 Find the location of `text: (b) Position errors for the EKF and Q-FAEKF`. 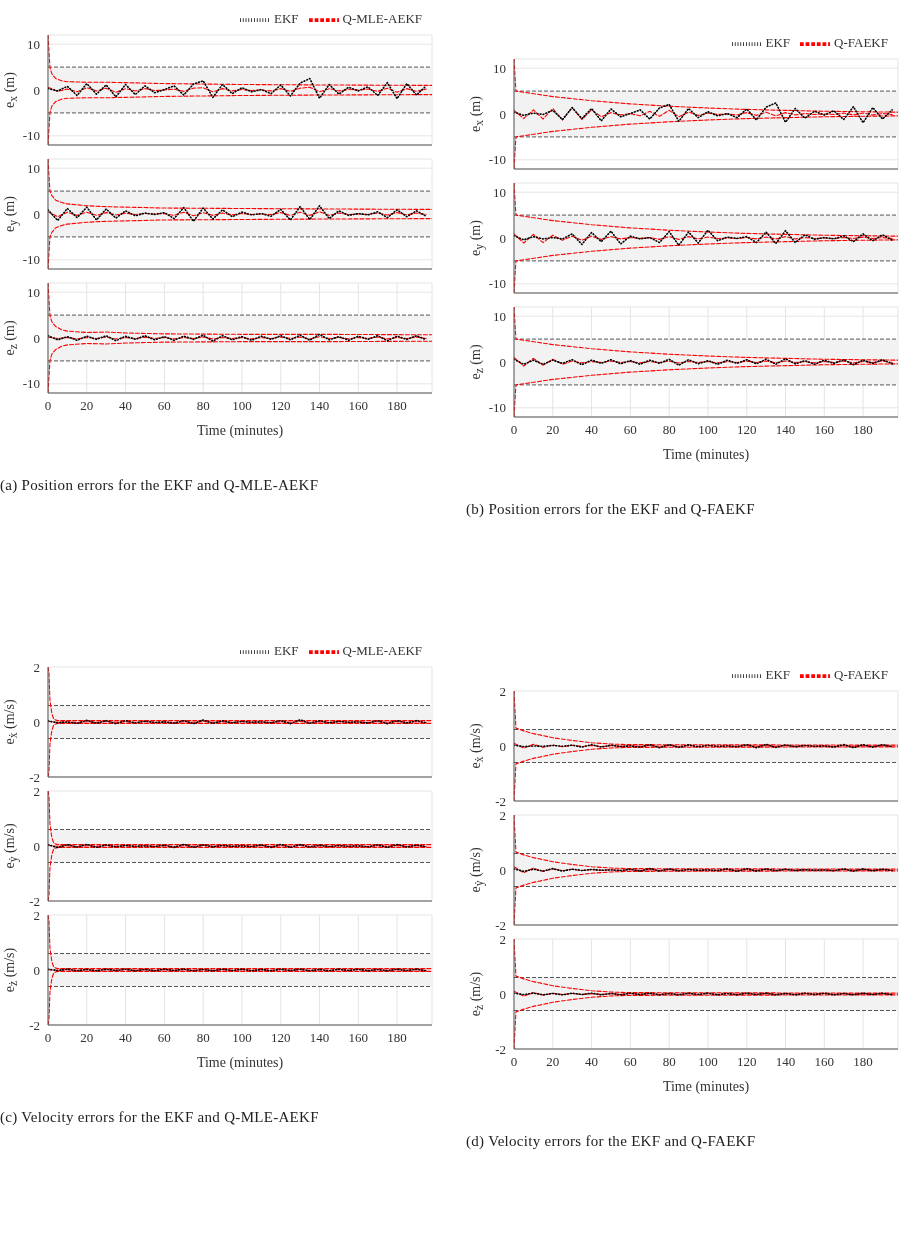

text: (b) Position errors for the EKF and Q-FAEKF is located at coordinates (611, 509).